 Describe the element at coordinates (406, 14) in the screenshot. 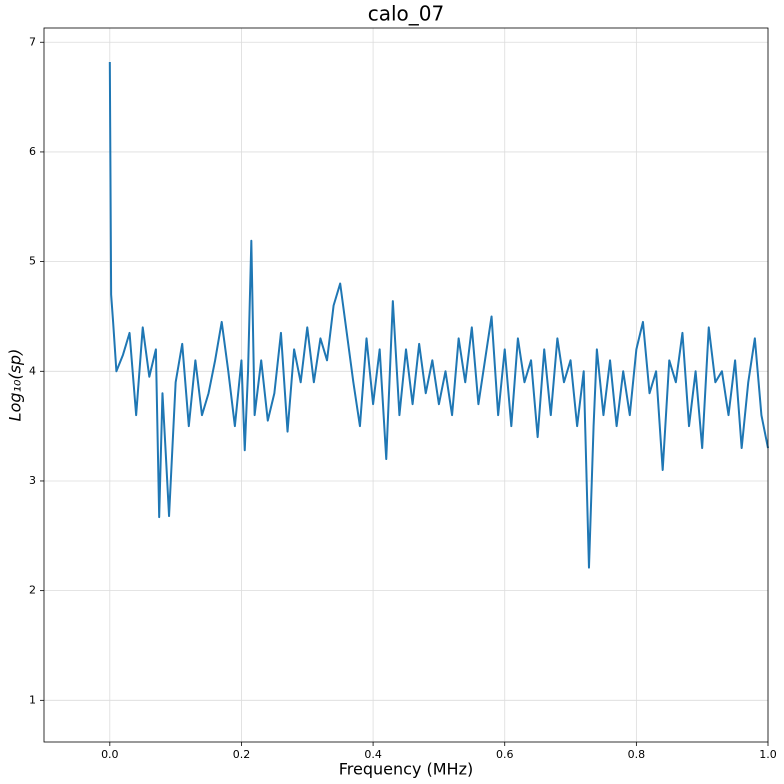

I see `chart-title: calo_07` at that location.